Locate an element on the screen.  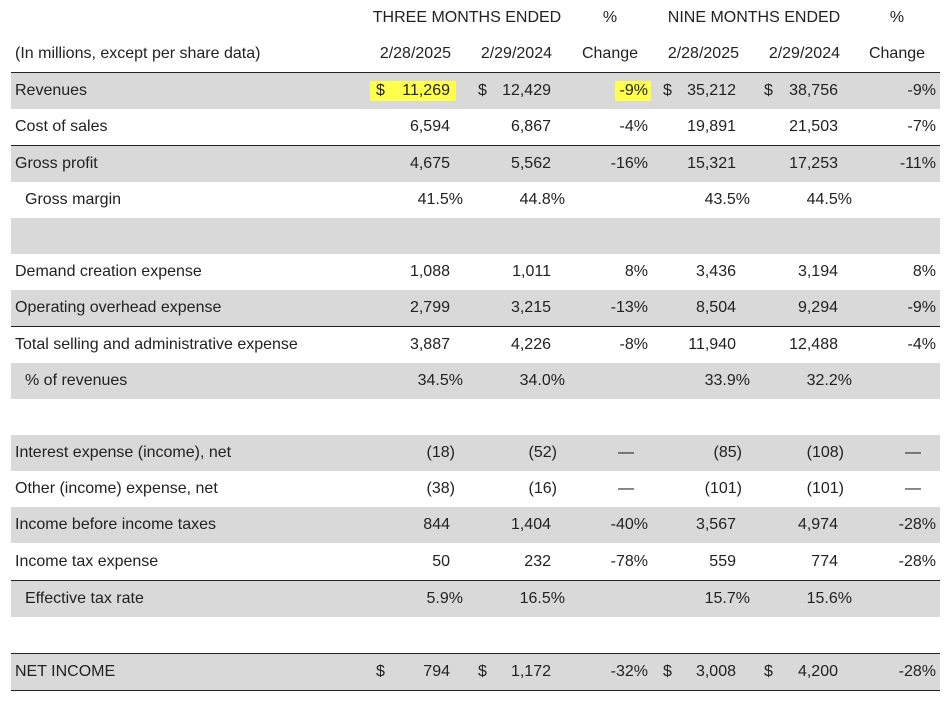
value-9m-2024: 12,488 is located at coordinates (813, 344).